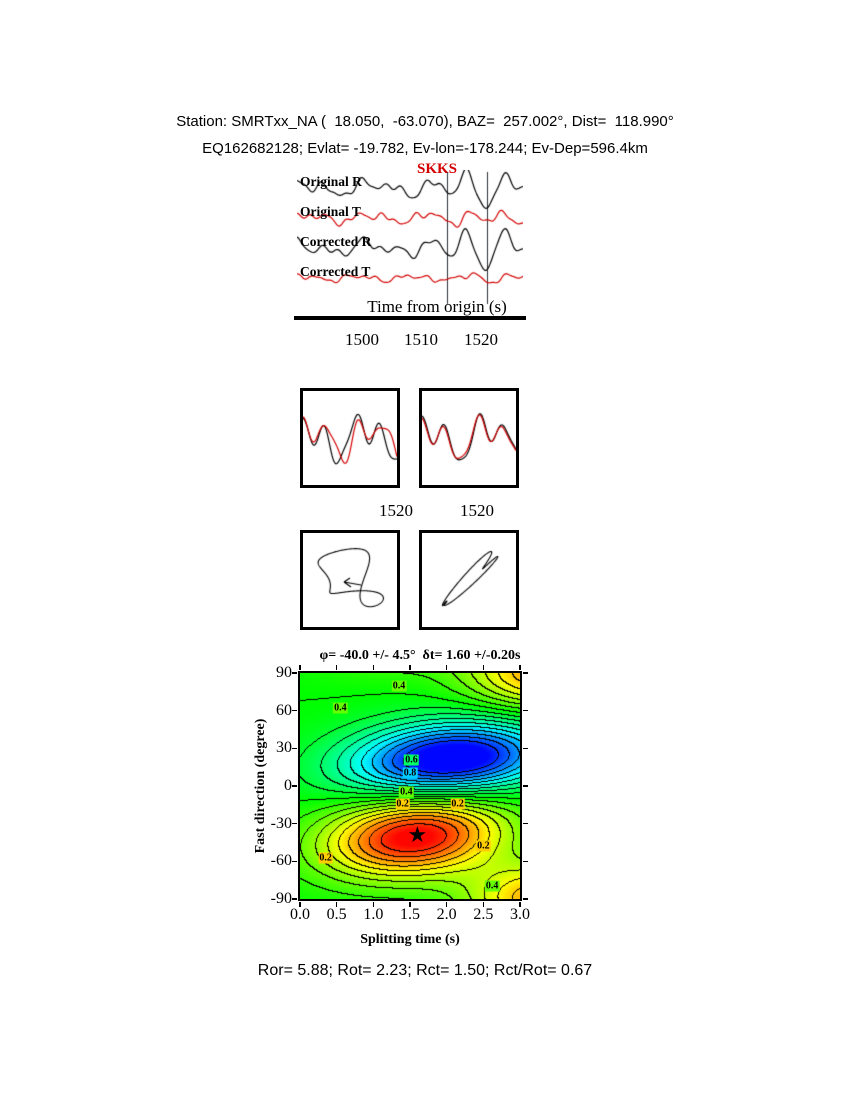 The image size is (850, 1100). Describe the element at coordinates (373, 914) in the screenshot. I see `contour-x-tick-label: 1.0` at that location.